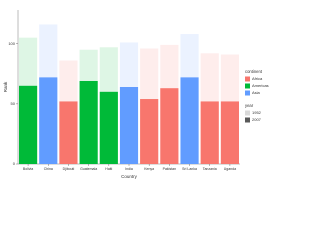 Image resolution: width=320 pixels, height=240 pixels. I want to click on y-tick-label: 0, so click(14, 163).